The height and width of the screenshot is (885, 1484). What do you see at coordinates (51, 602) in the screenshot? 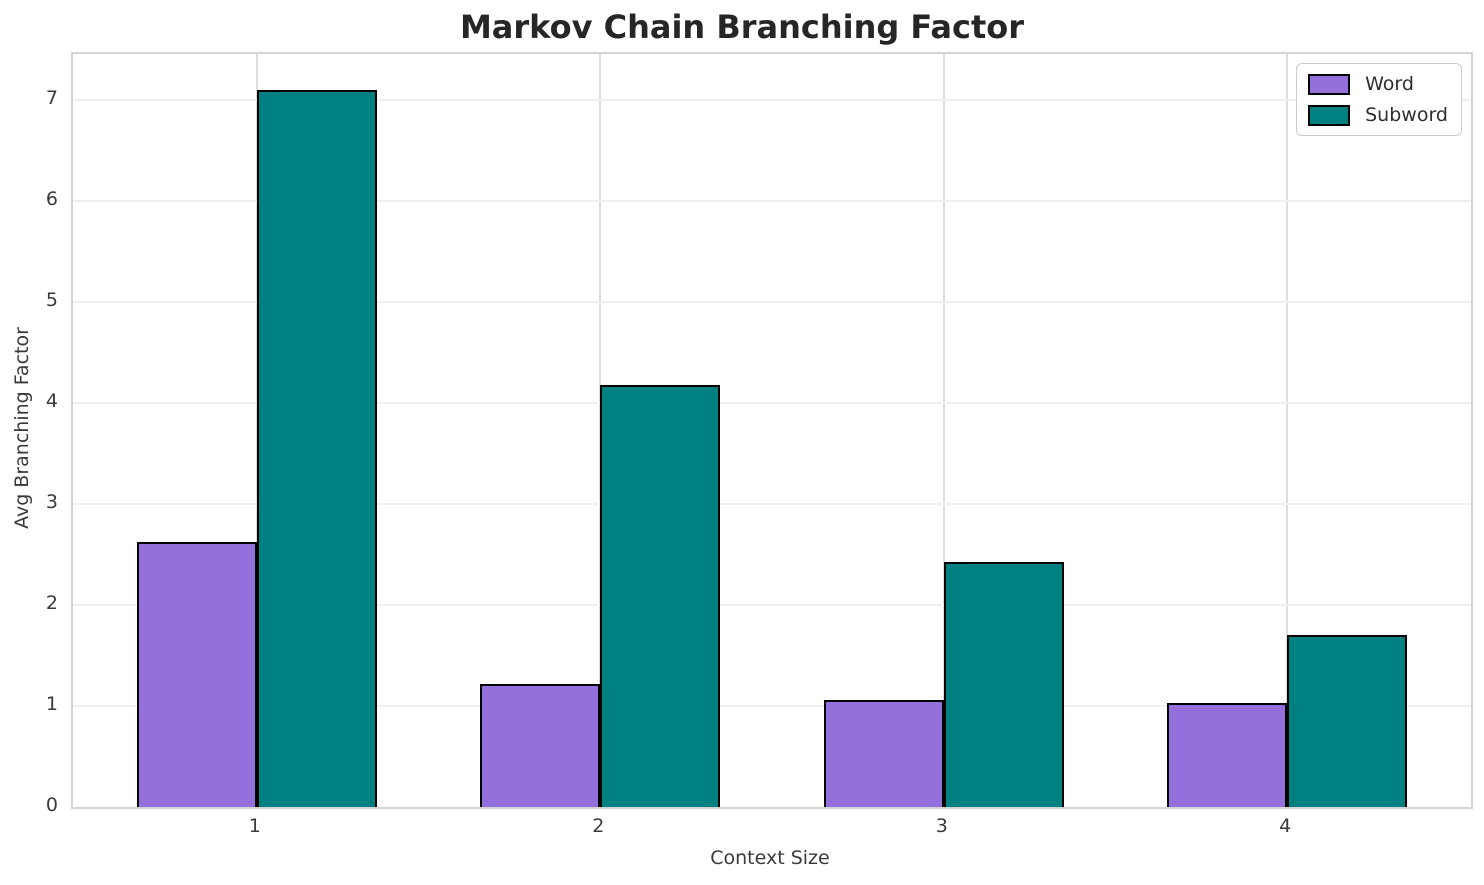
I see `y-tick-label: 2` at bounding box center [51, 602].